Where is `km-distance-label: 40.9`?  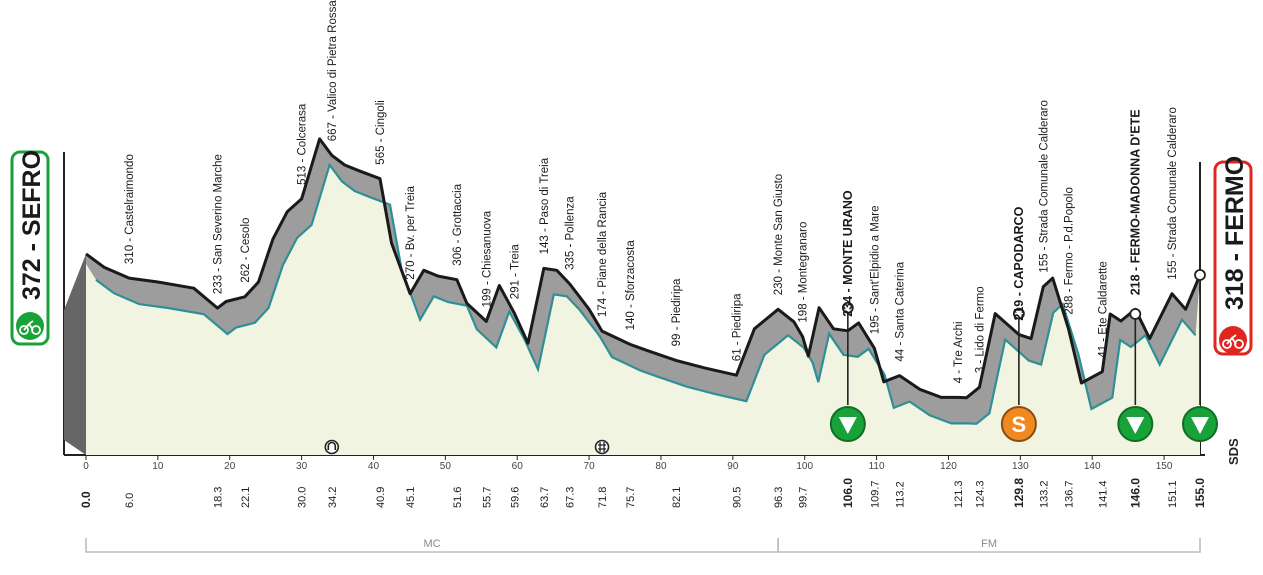
km-distance-label: 40.9 is located at coordinates (381, 497).